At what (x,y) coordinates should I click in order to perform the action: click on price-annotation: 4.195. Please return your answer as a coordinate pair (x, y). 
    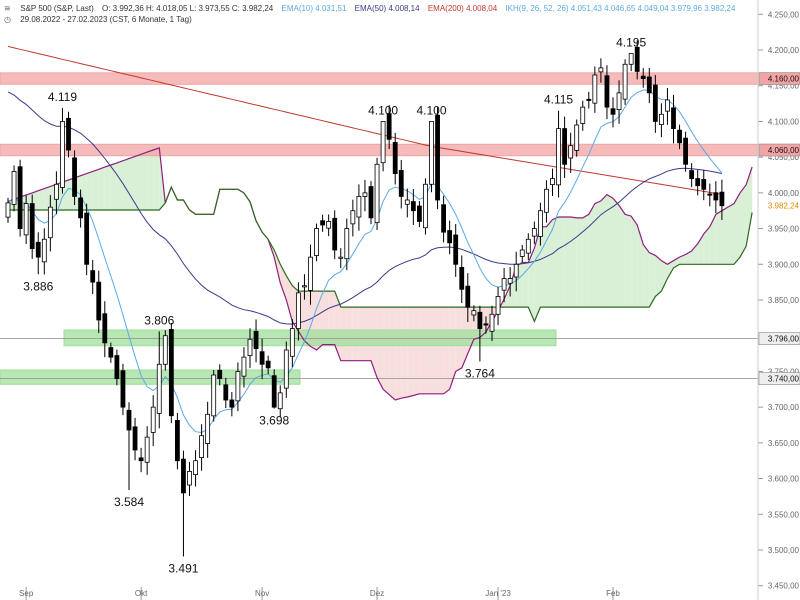
    Looking at the image, I should click on (631, 43).